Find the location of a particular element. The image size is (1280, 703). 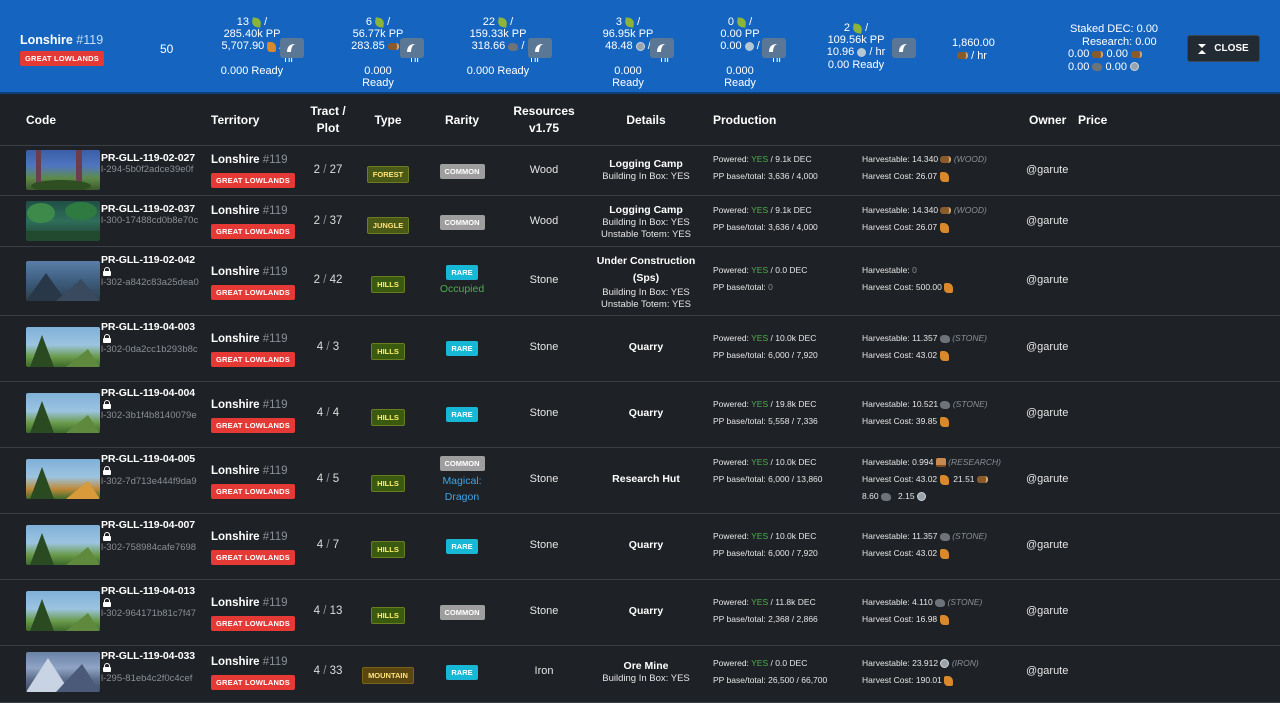

col-price: Price is located at coordinates (1093, 119).